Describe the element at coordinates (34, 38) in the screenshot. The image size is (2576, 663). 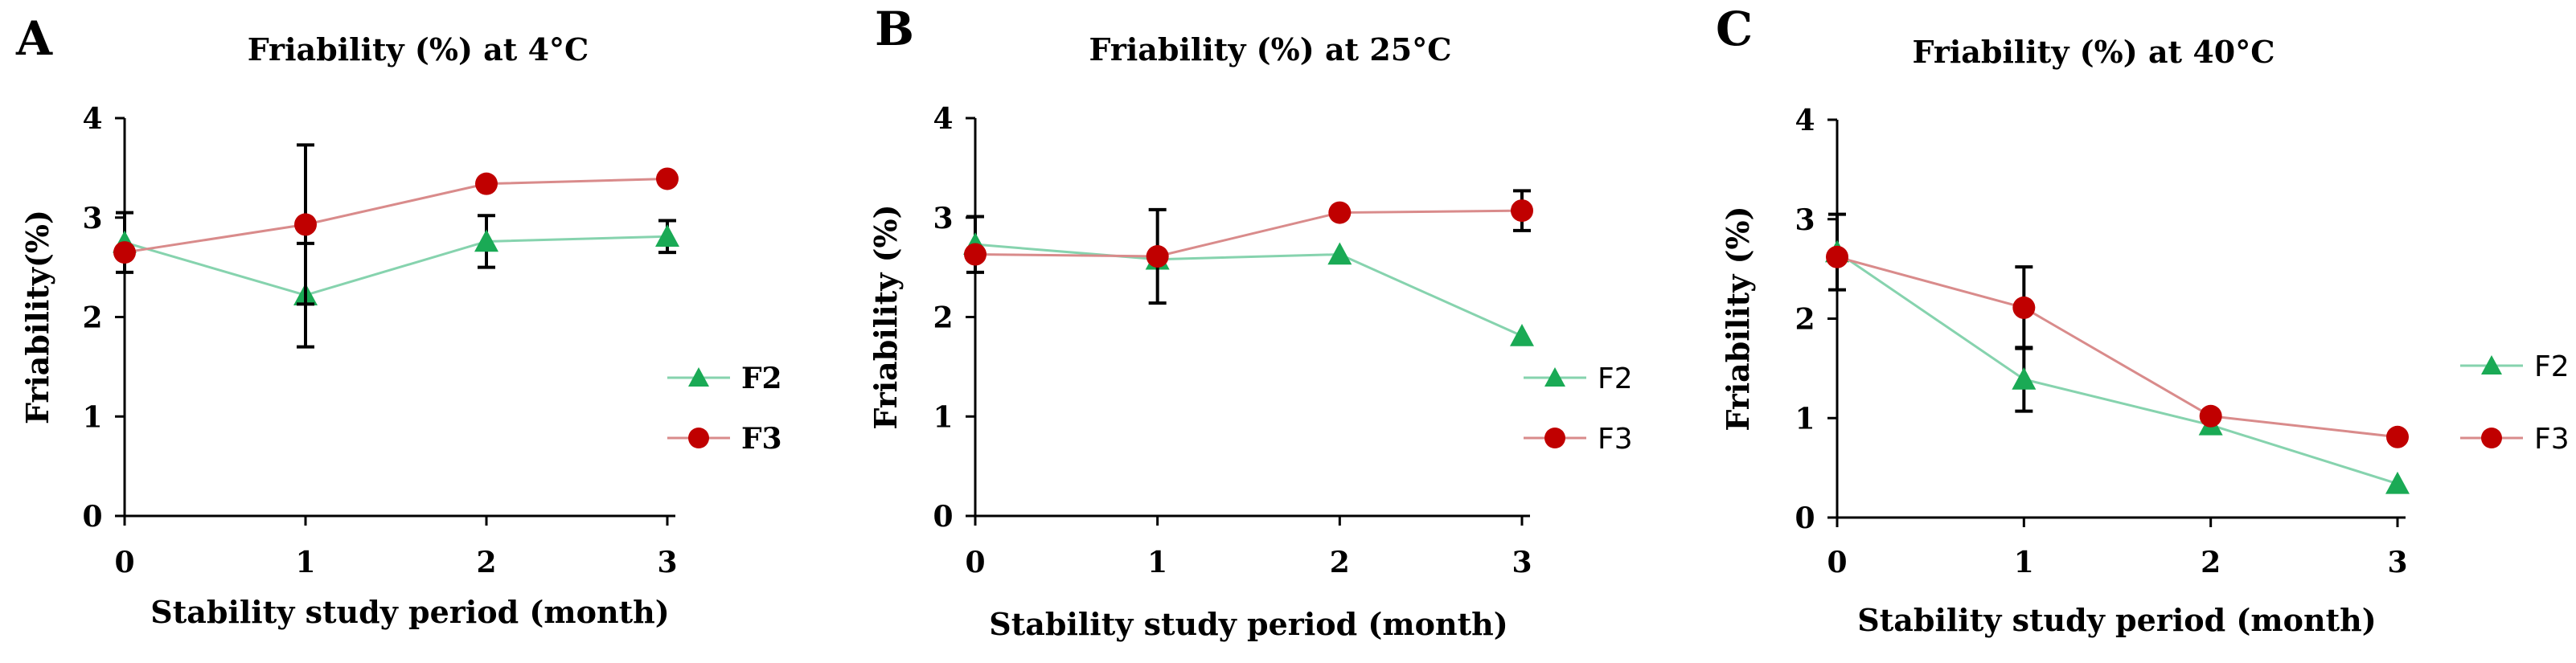
I see `panel-letter: A` at that location.